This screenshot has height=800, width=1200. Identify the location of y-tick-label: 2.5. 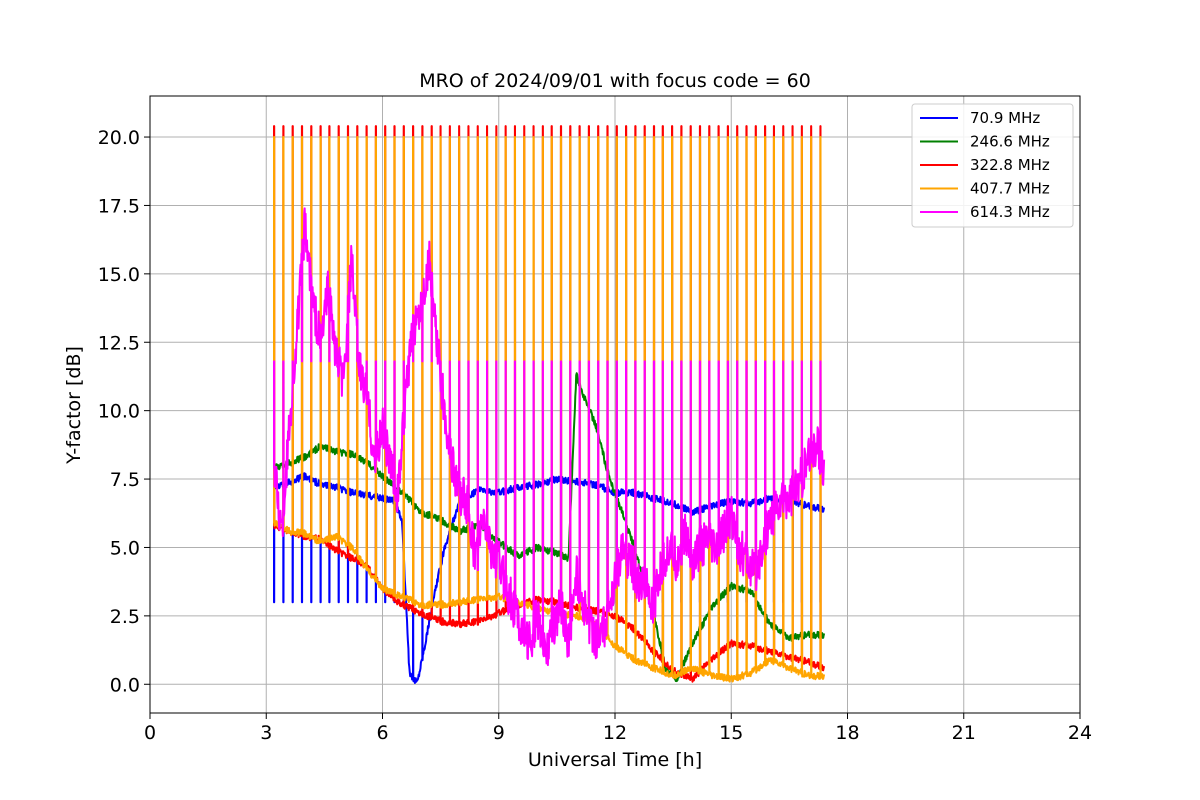
(125, 617).